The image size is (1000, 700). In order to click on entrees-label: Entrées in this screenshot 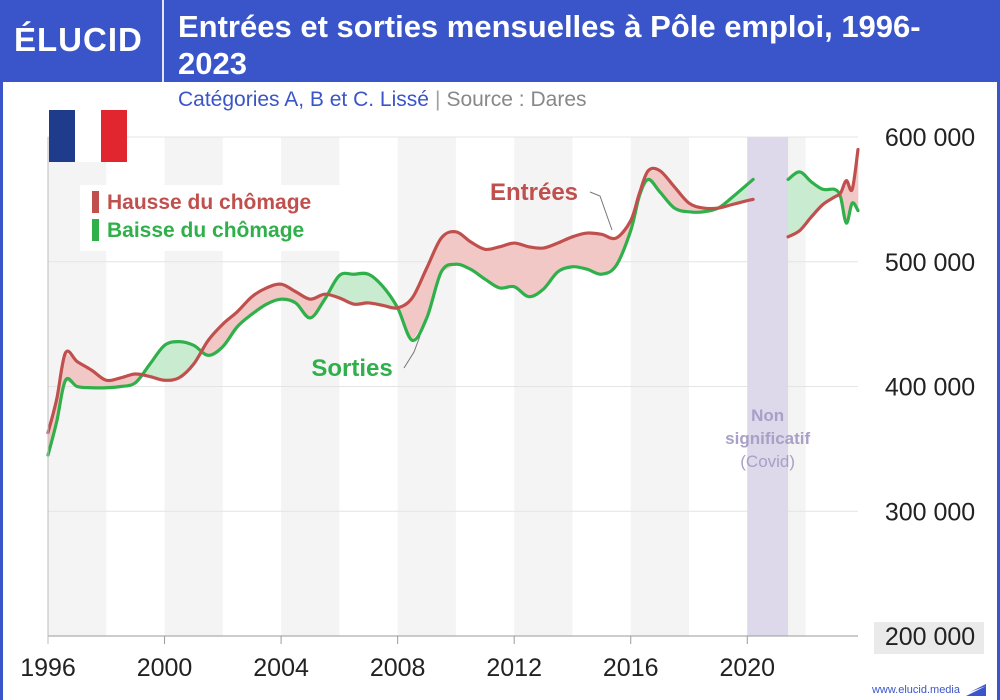, I will do `click(534, 192)`.